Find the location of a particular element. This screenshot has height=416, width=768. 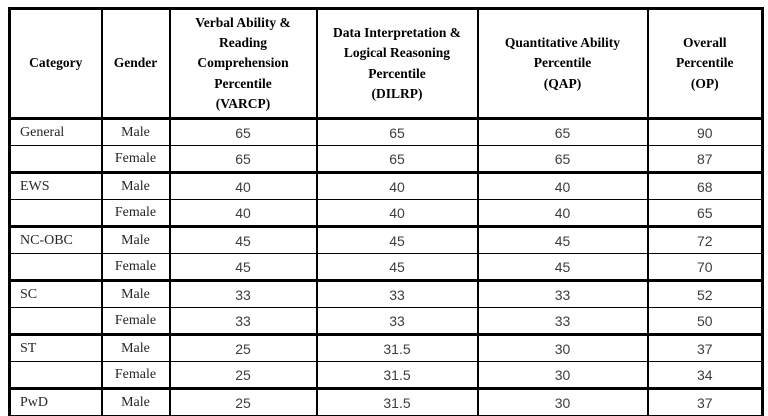

table-row: Female 33 33 33 50 is located at coordinates (386, 321).